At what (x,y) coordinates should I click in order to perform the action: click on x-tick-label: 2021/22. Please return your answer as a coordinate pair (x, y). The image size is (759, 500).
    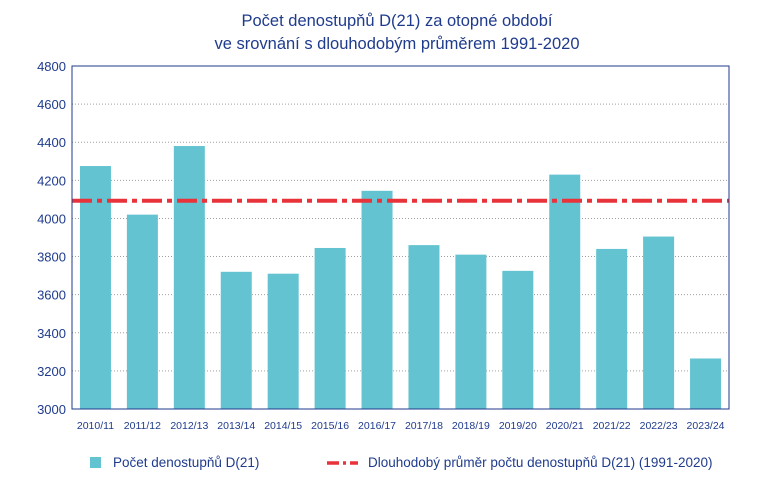
    Looking at the image, I should click on (612, 426).